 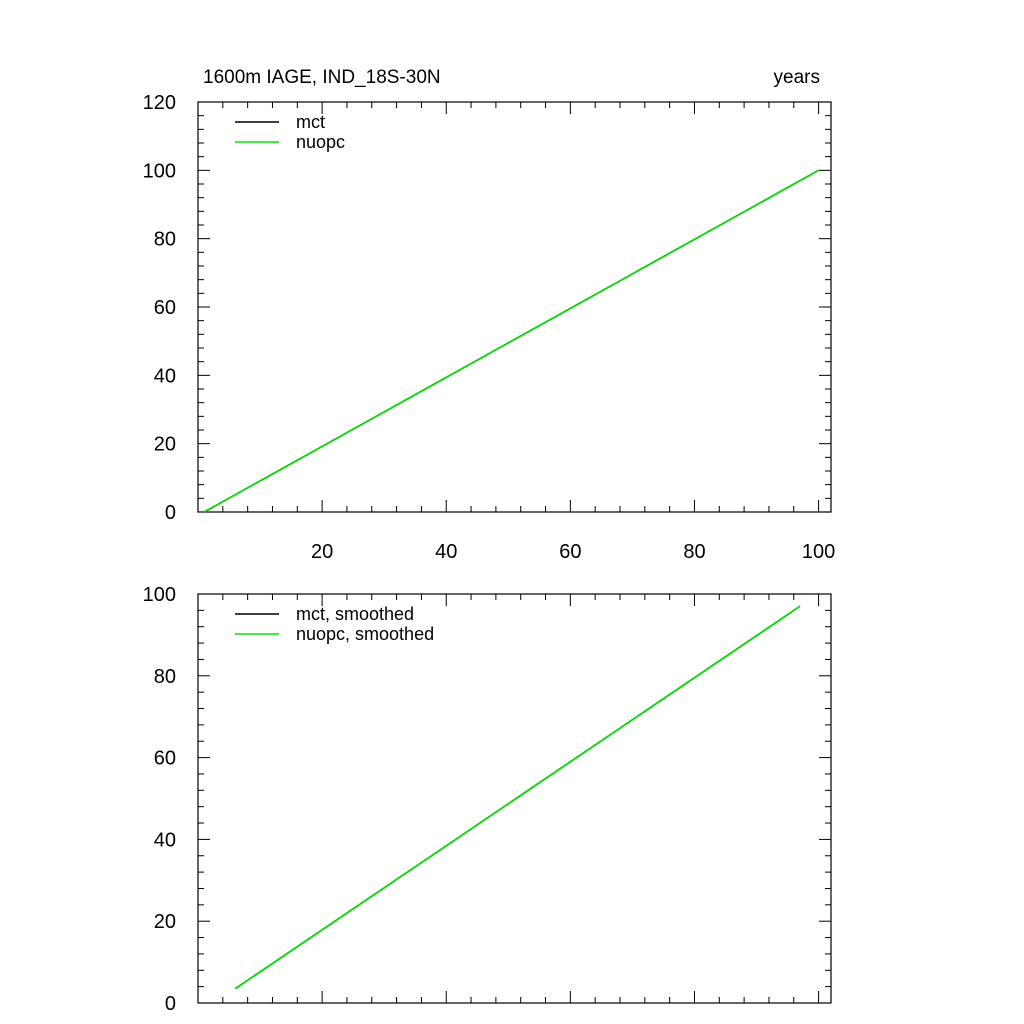 I want to click on legend-label-nuopc: nuopc, smoothed, so click(x=365, y=634).